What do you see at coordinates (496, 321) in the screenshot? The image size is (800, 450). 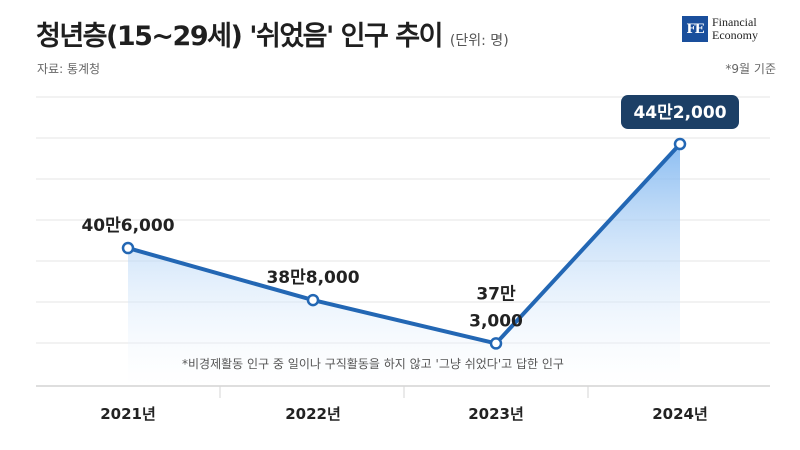 I see `data-label: 3,000` at bounding box center [496, 321].